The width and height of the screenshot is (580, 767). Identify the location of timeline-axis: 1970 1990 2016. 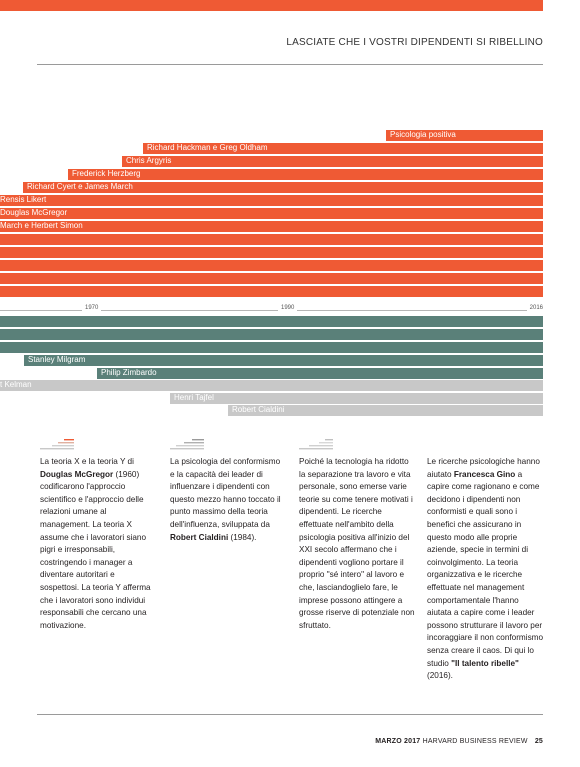
(273, 310).